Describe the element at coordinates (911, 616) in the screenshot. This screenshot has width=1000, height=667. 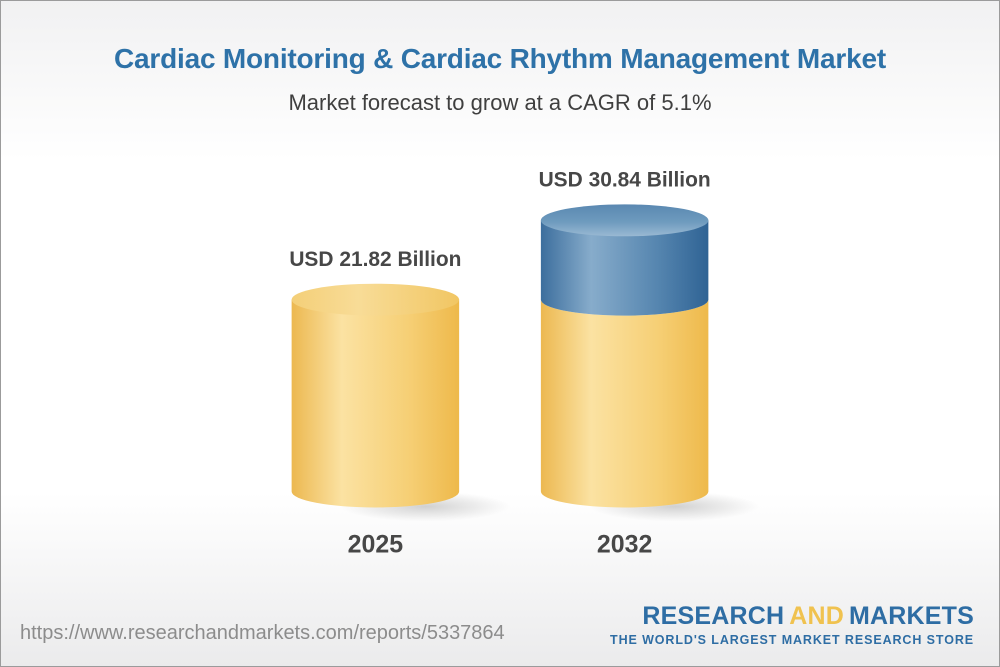
I see `logo-word-markets: MARKETS` at that location.